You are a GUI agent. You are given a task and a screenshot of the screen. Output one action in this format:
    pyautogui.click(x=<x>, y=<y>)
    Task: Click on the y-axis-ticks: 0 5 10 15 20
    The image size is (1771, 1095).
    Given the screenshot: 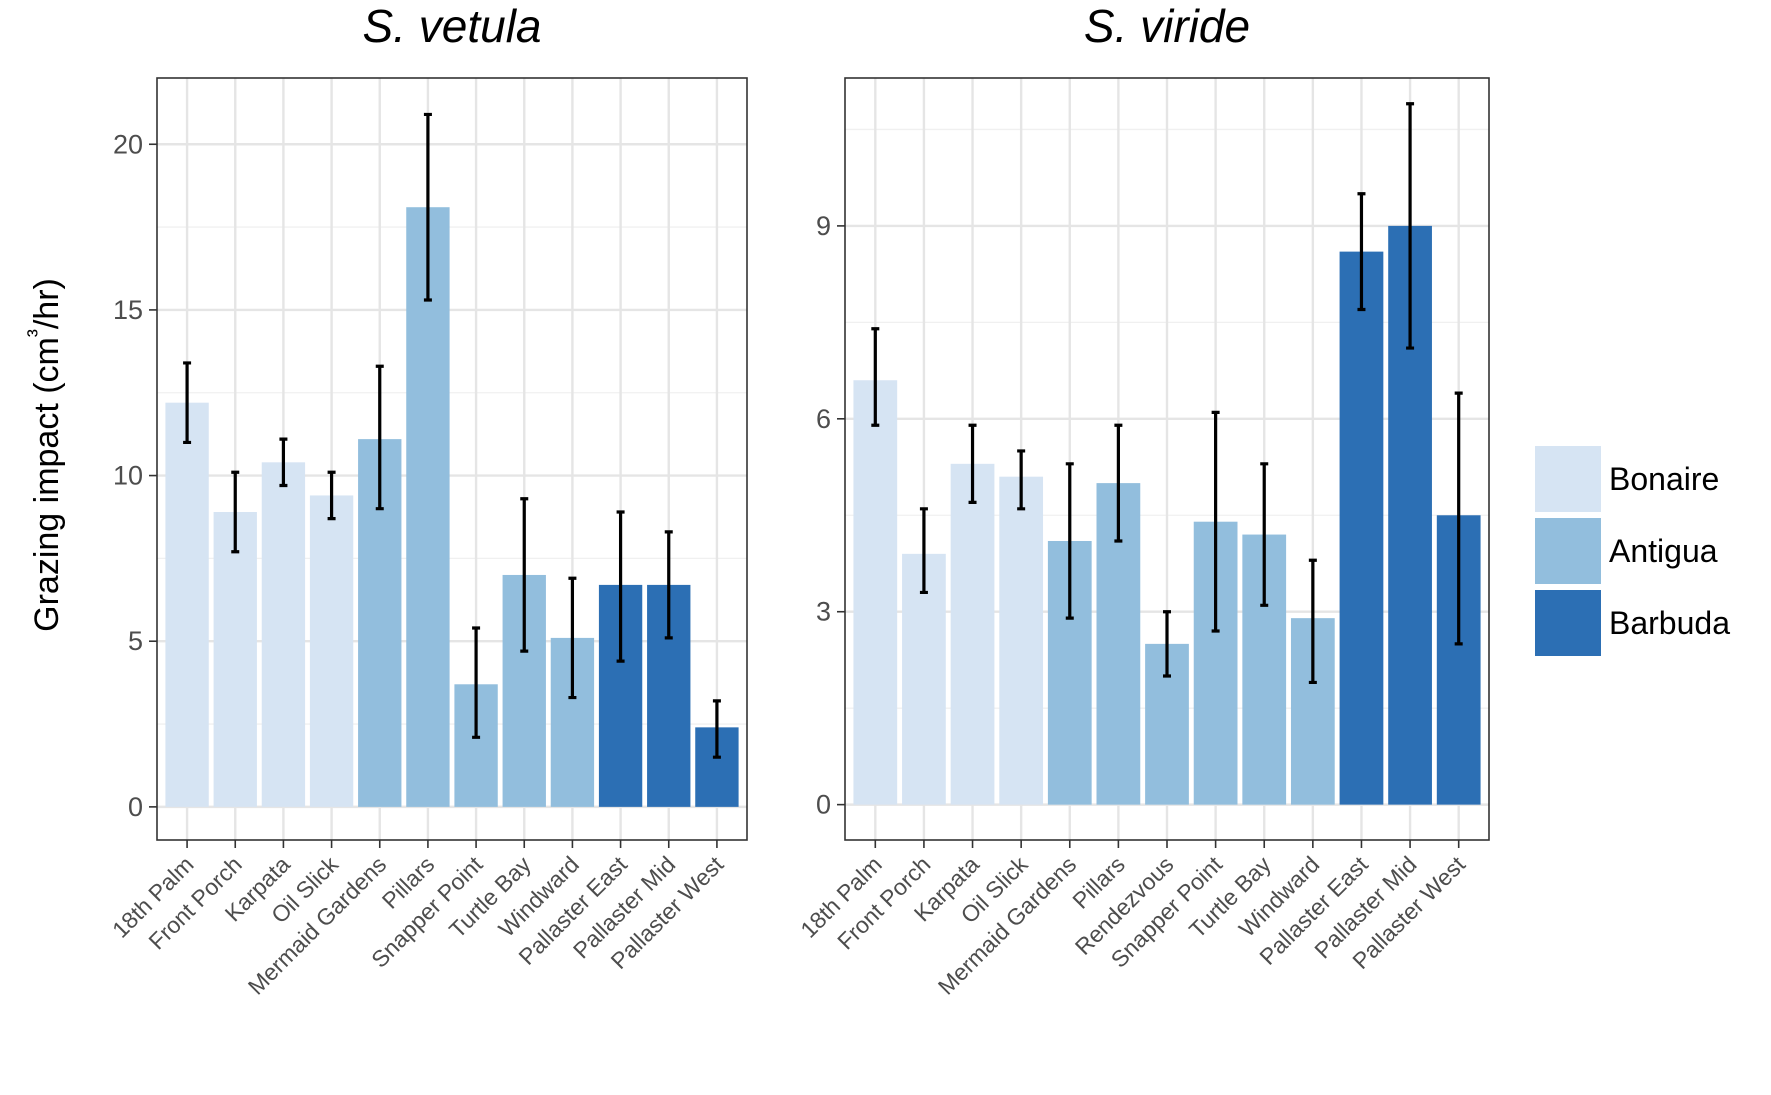 What is the action you would take?
    pyautogui.click(x=135, y=475)
    